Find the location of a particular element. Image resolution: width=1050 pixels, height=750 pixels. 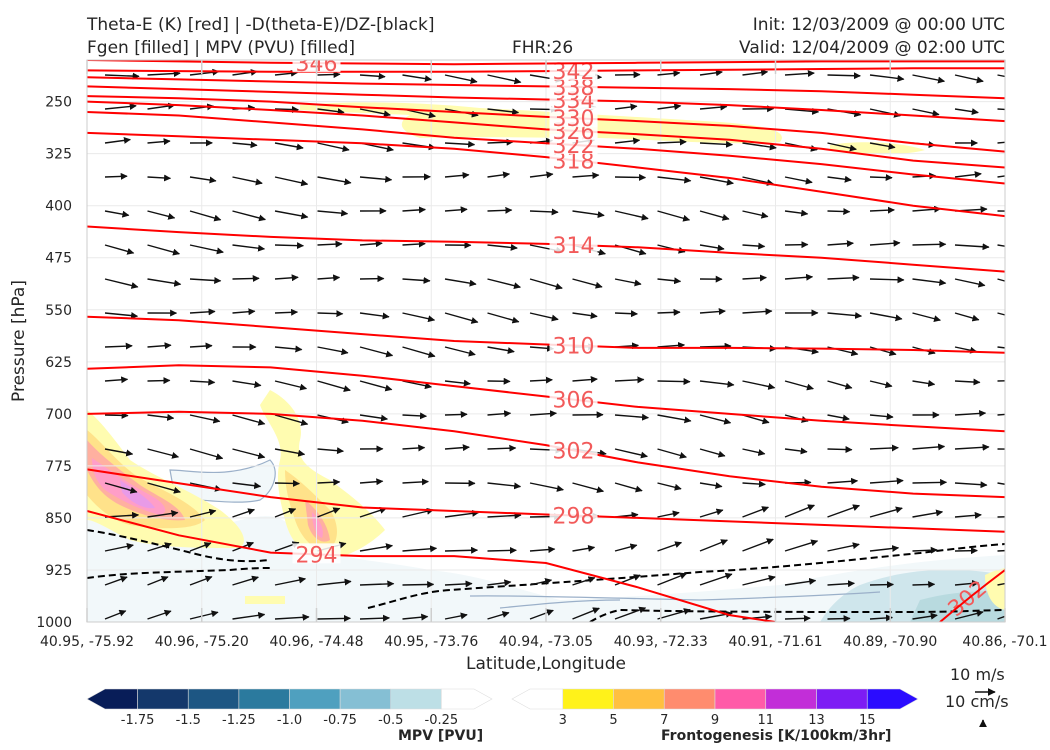

mpv-colorbar-tick-label: -1.75 is located at coordinates (138, 720).